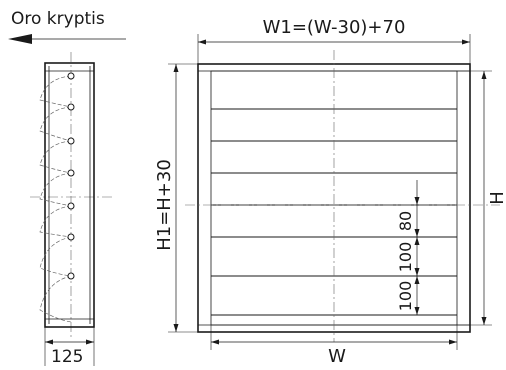 The width and height of the screenshot is (506, 370). What do you see at coordinates (67, 357) in the screenshot?
I see `depth-label: 125` at bounding box center [67, 357].